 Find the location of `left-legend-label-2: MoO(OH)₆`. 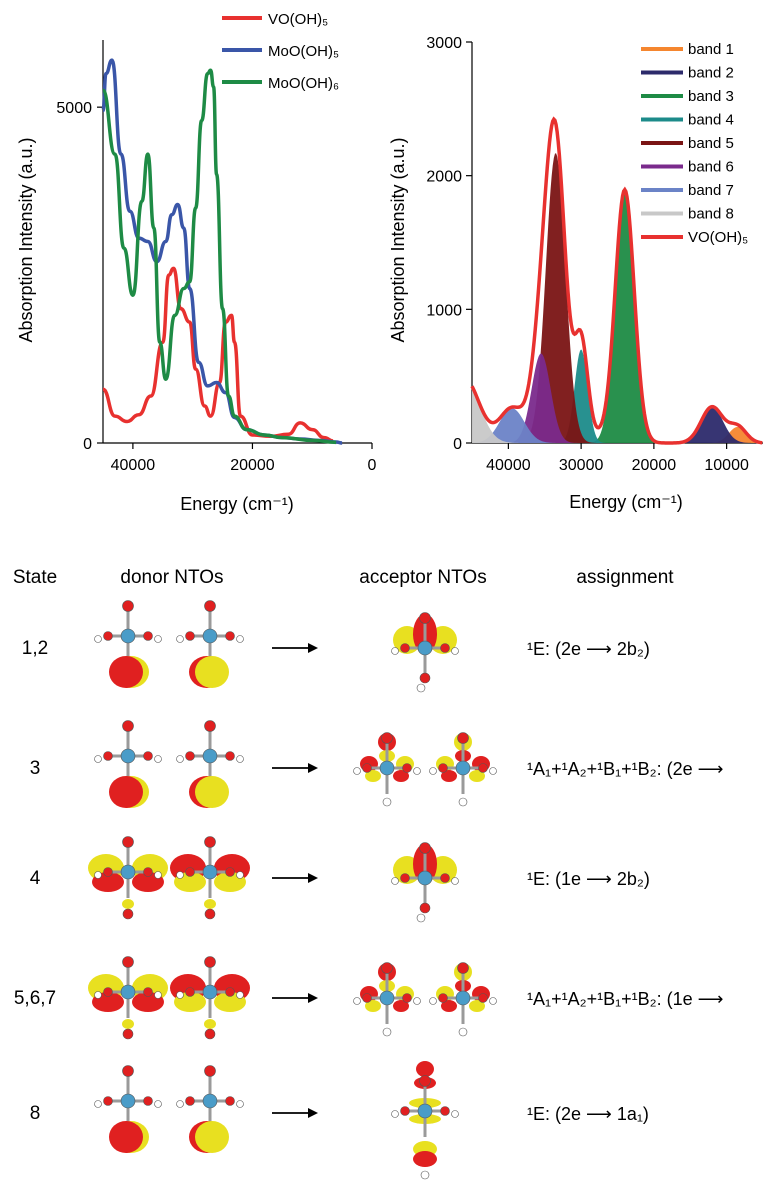

left-legend-label-2: MoO(OH)₆ is located at coordinates (303, 83).